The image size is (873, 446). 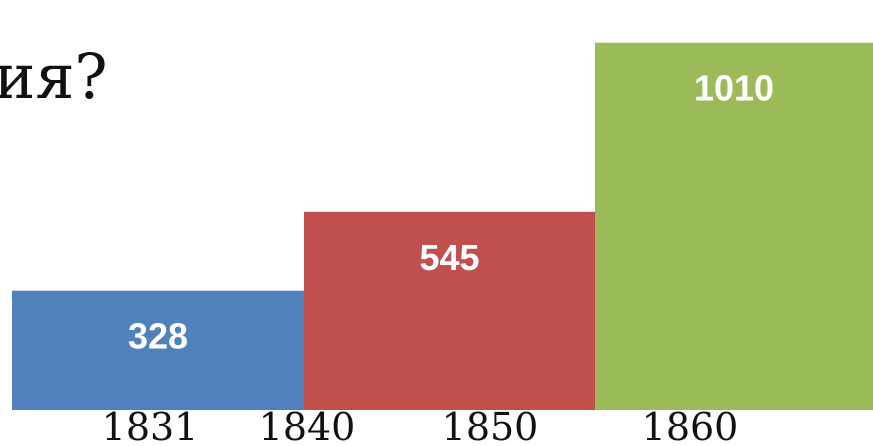 I want to click on data-label-1831: 328, so click(x=158, y=336).